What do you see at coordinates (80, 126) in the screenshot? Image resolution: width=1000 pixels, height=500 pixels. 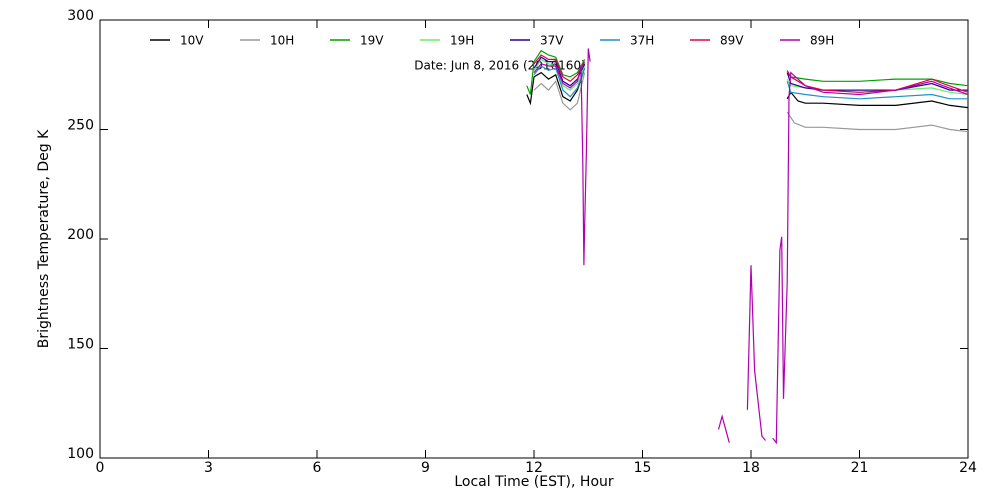 I see `y-tick-label: 250` at bounding box center [80, 126].